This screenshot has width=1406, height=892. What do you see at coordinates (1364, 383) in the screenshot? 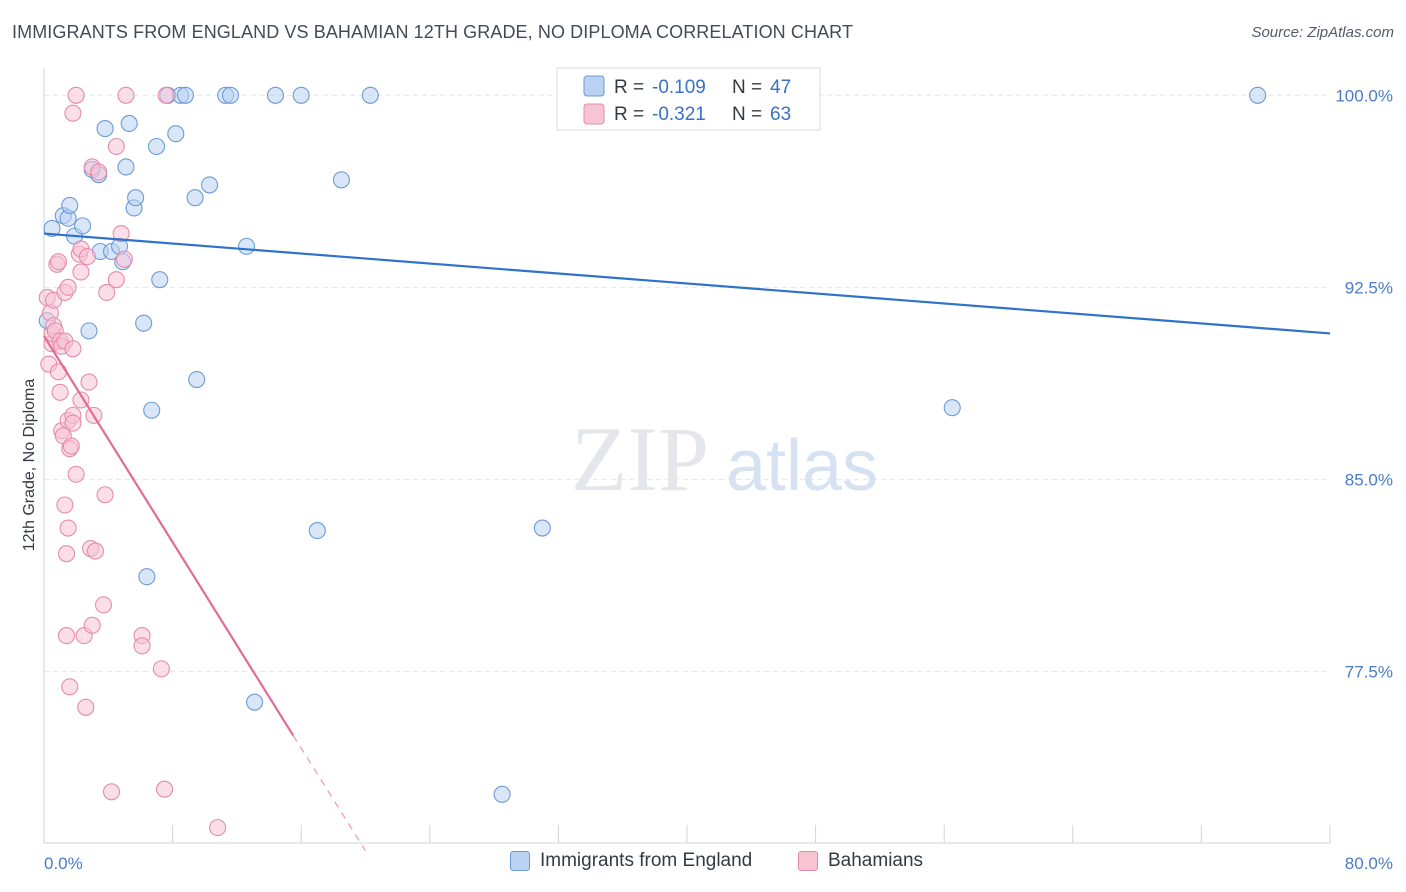
I see `y-tick-labels: 77.5% 85.0% 92.5% 100.0%` at bounding box center [1364, 383].